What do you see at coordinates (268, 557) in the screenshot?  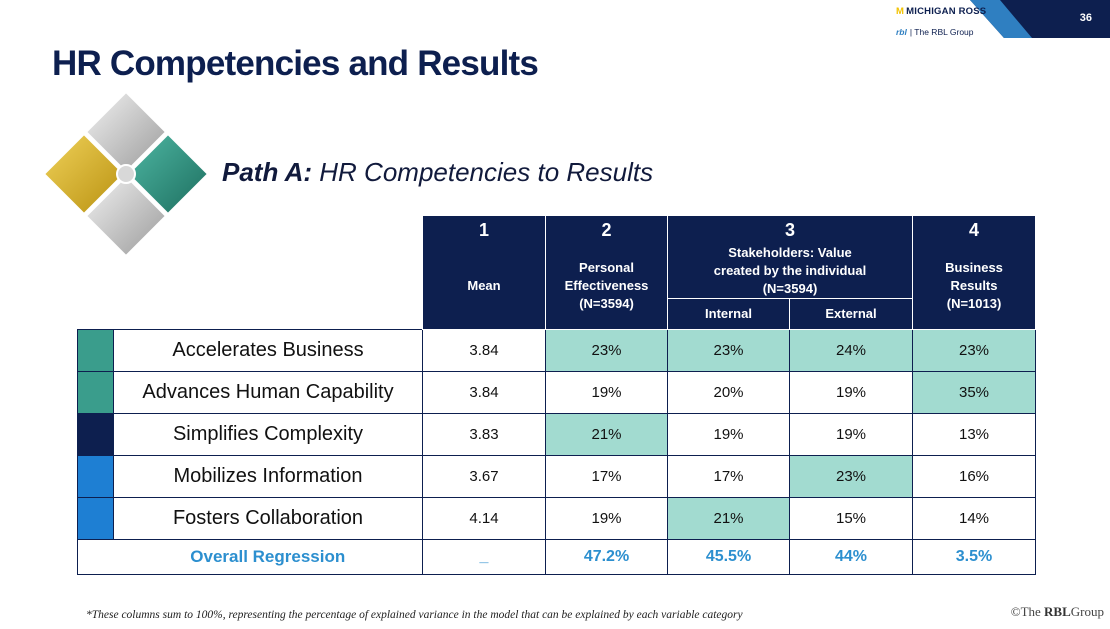 I see `overall-regression-label: Overall Regression` at bounding box center [268, 557].